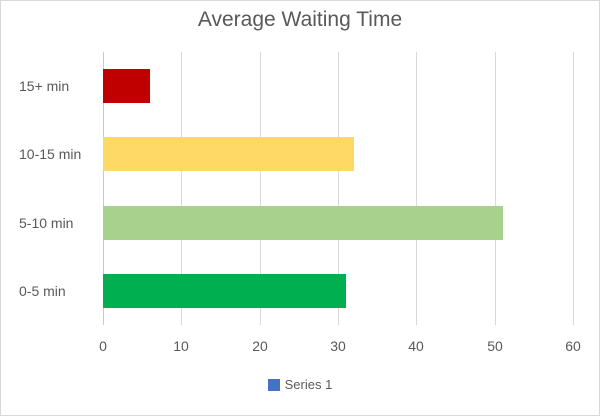 The width and height of the screenshot is (600, 416). Describe the element at coordinates (50, 154) in the screenshot. I see `category-axis-label: 10-15 min` at that location.